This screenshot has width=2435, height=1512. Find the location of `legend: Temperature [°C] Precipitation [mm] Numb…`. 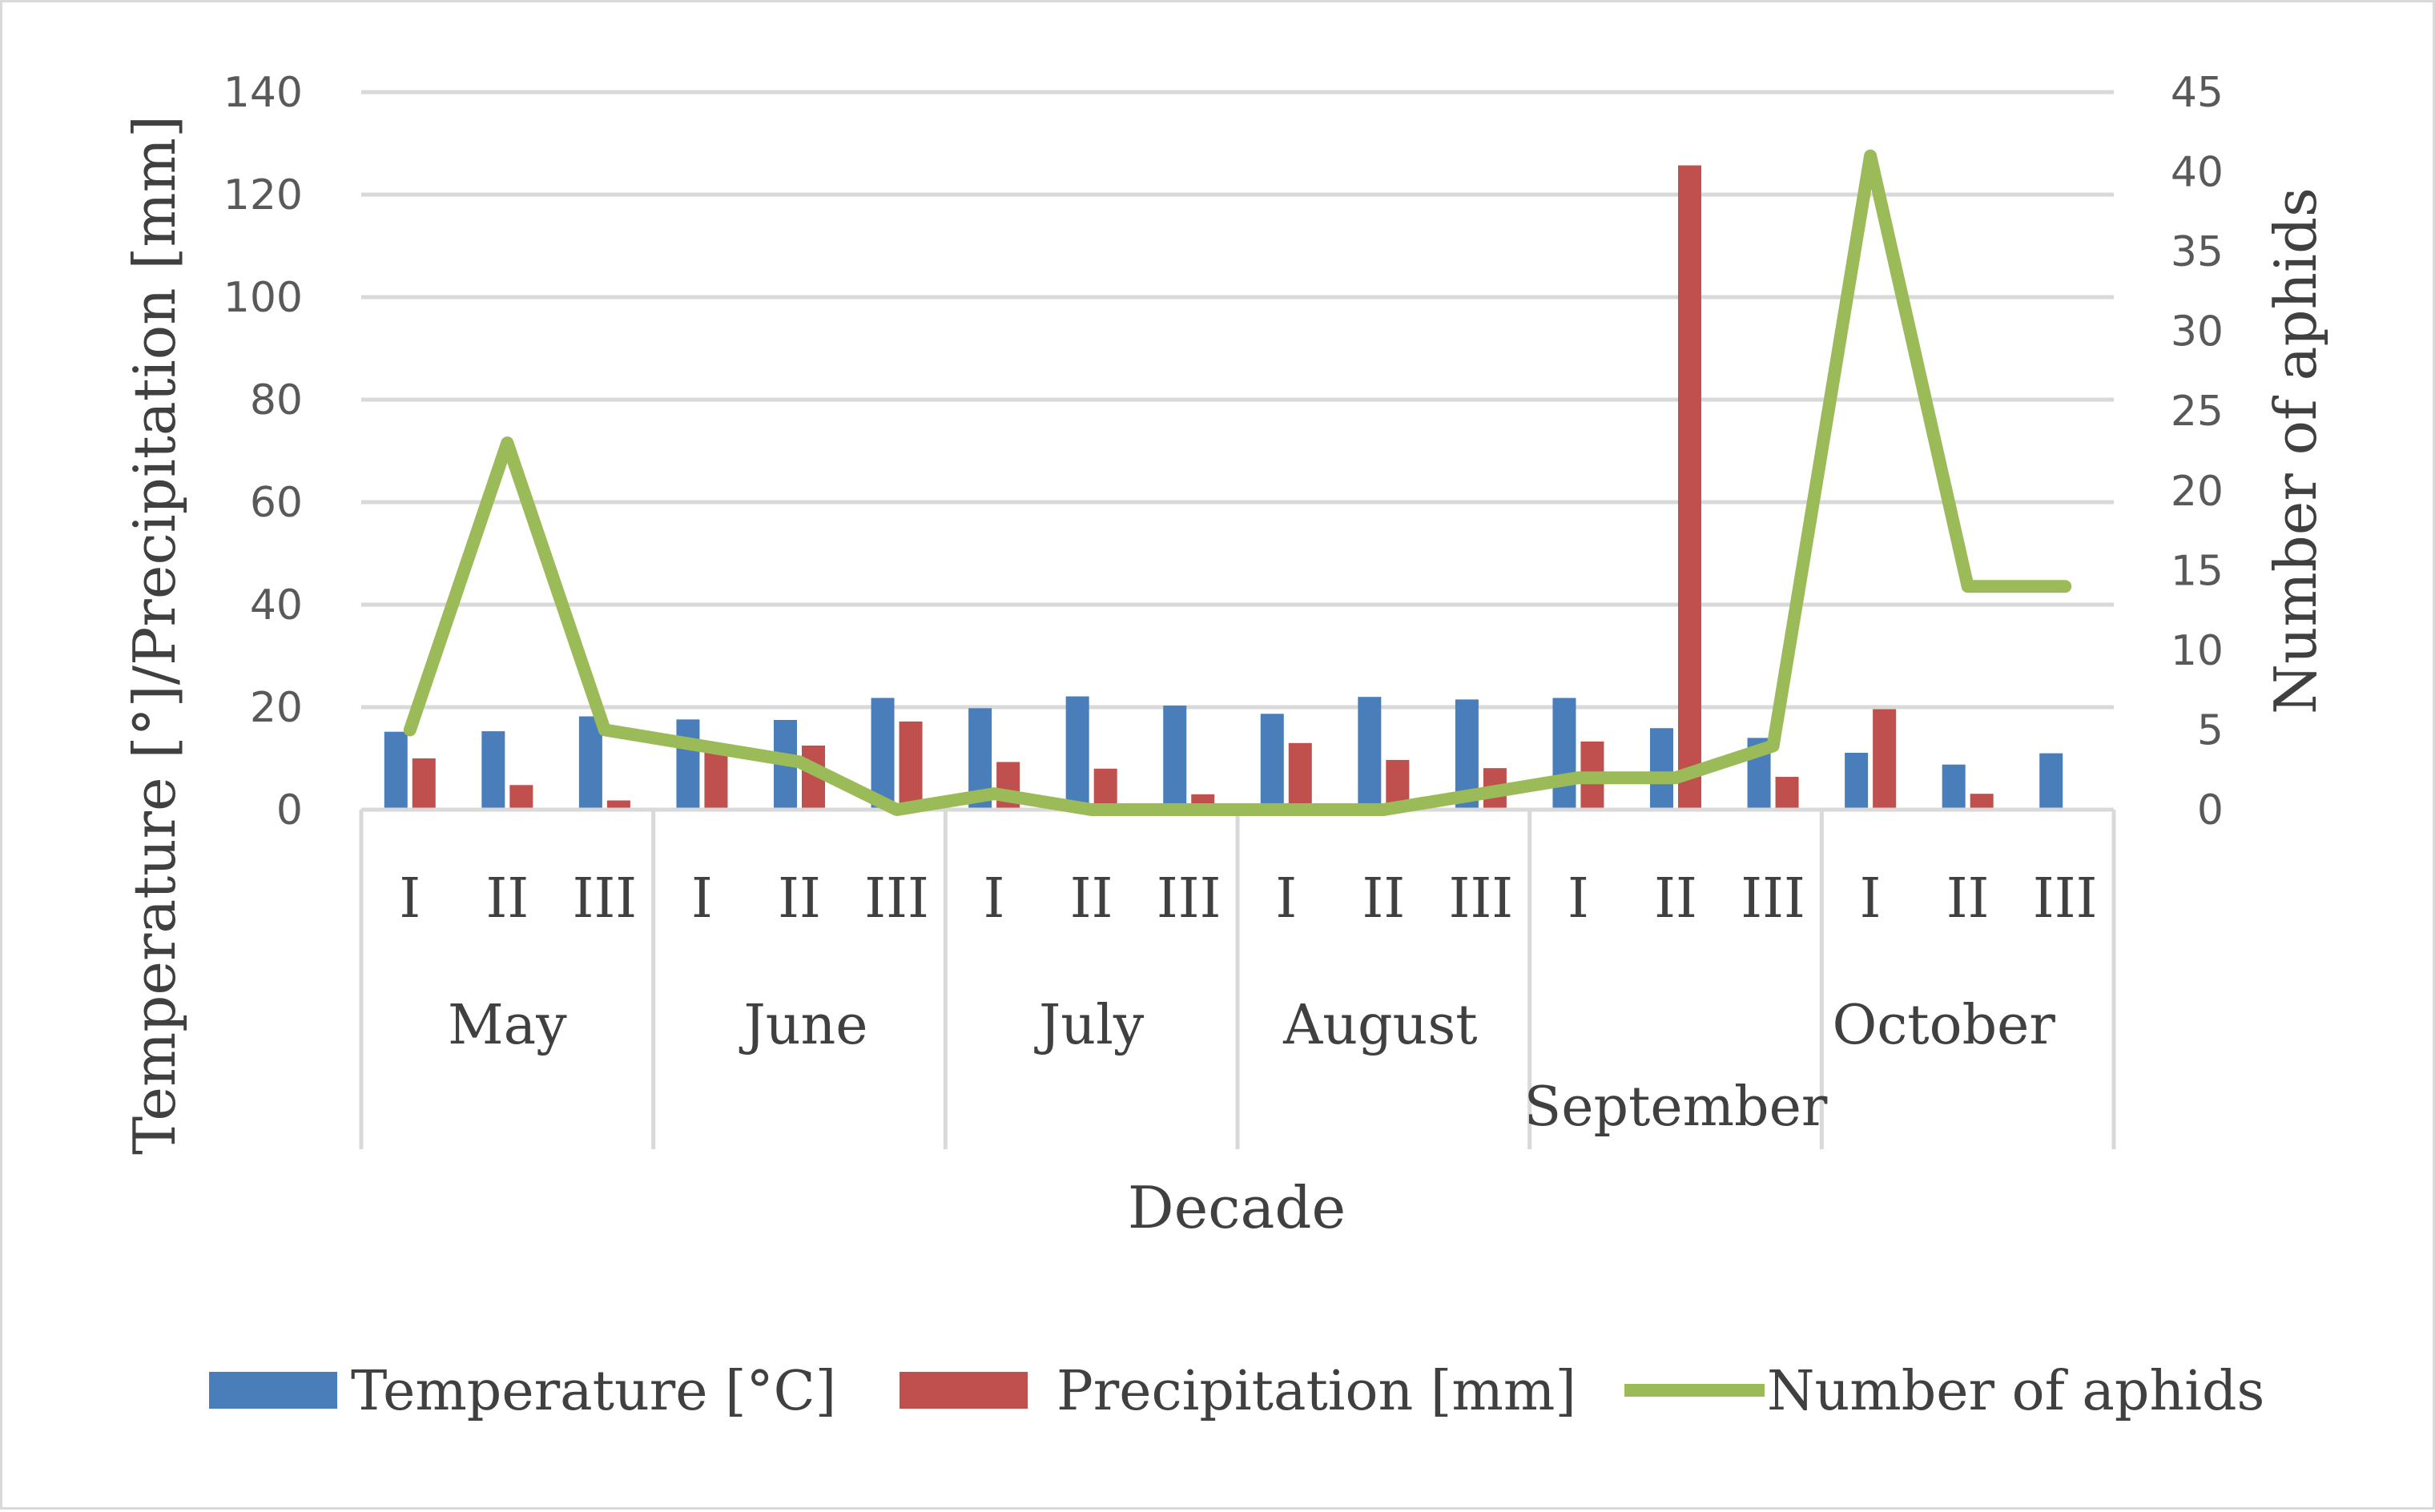

legend: Temperature [°C] Precipitation [mm] Numb… is located at coordinates (1236, 1391).